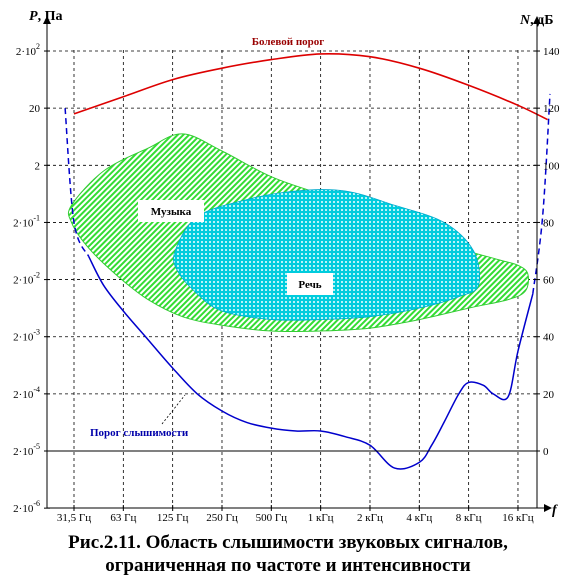 The height and width of the screenshot is (582, 576). What do you see at coordinates (321, 518) in the screenshot?
I see `x-tick-label: 1 кГц` at bounding box center [321, 518].